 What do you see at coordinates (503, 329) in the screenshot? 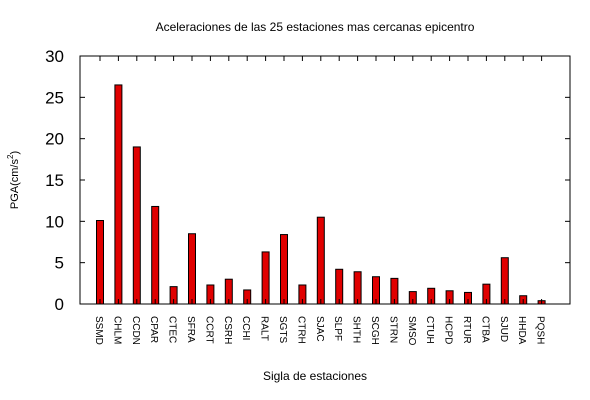
I see `x-tick-label: SJUD` at bounding box center [503, 329].